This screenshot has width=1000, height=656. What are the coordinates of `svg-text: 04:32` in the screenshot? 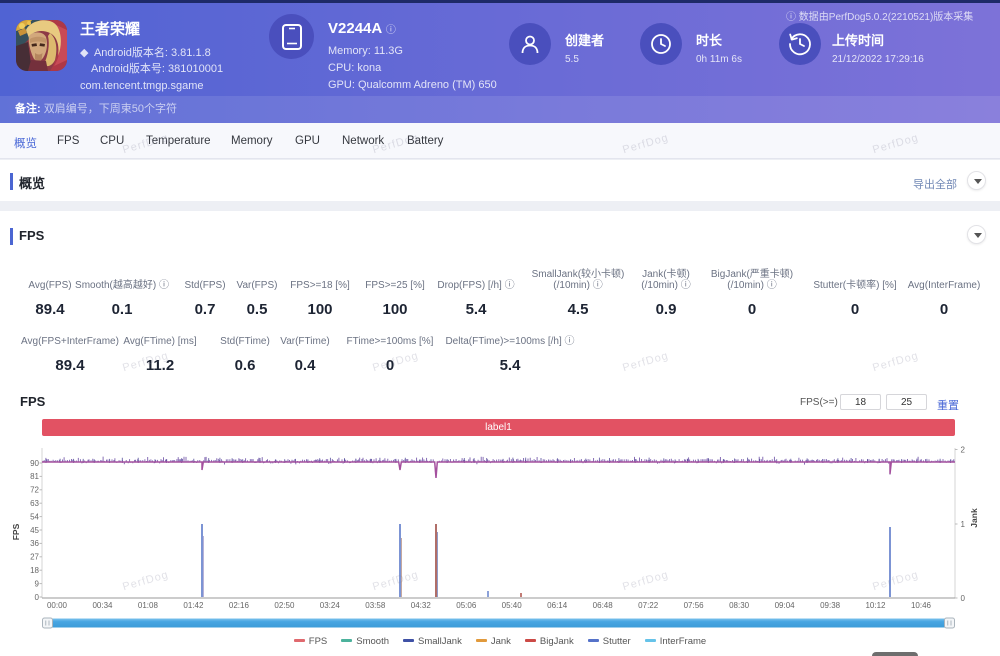 It's located at (421, 605).